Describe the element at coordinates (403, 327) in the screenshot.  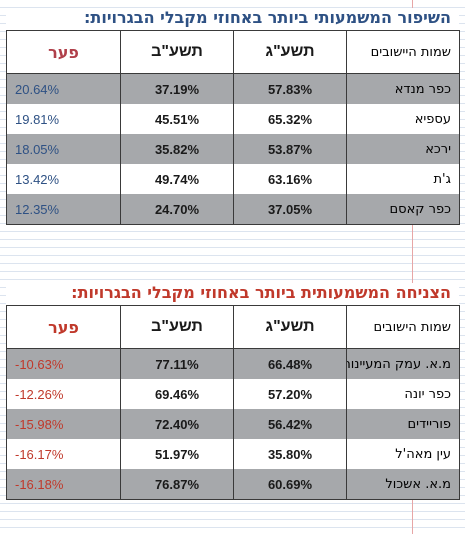
I see `header-settlements: שמות הישובים` at that location.